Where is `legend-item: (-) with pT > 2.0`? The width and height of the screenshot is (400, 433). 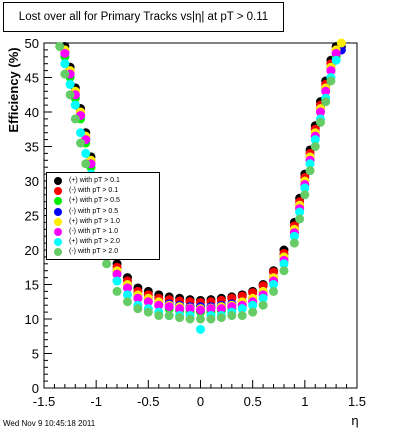 legend-item: (-) with pT > 2.0 is located at coordinates (103, 252).